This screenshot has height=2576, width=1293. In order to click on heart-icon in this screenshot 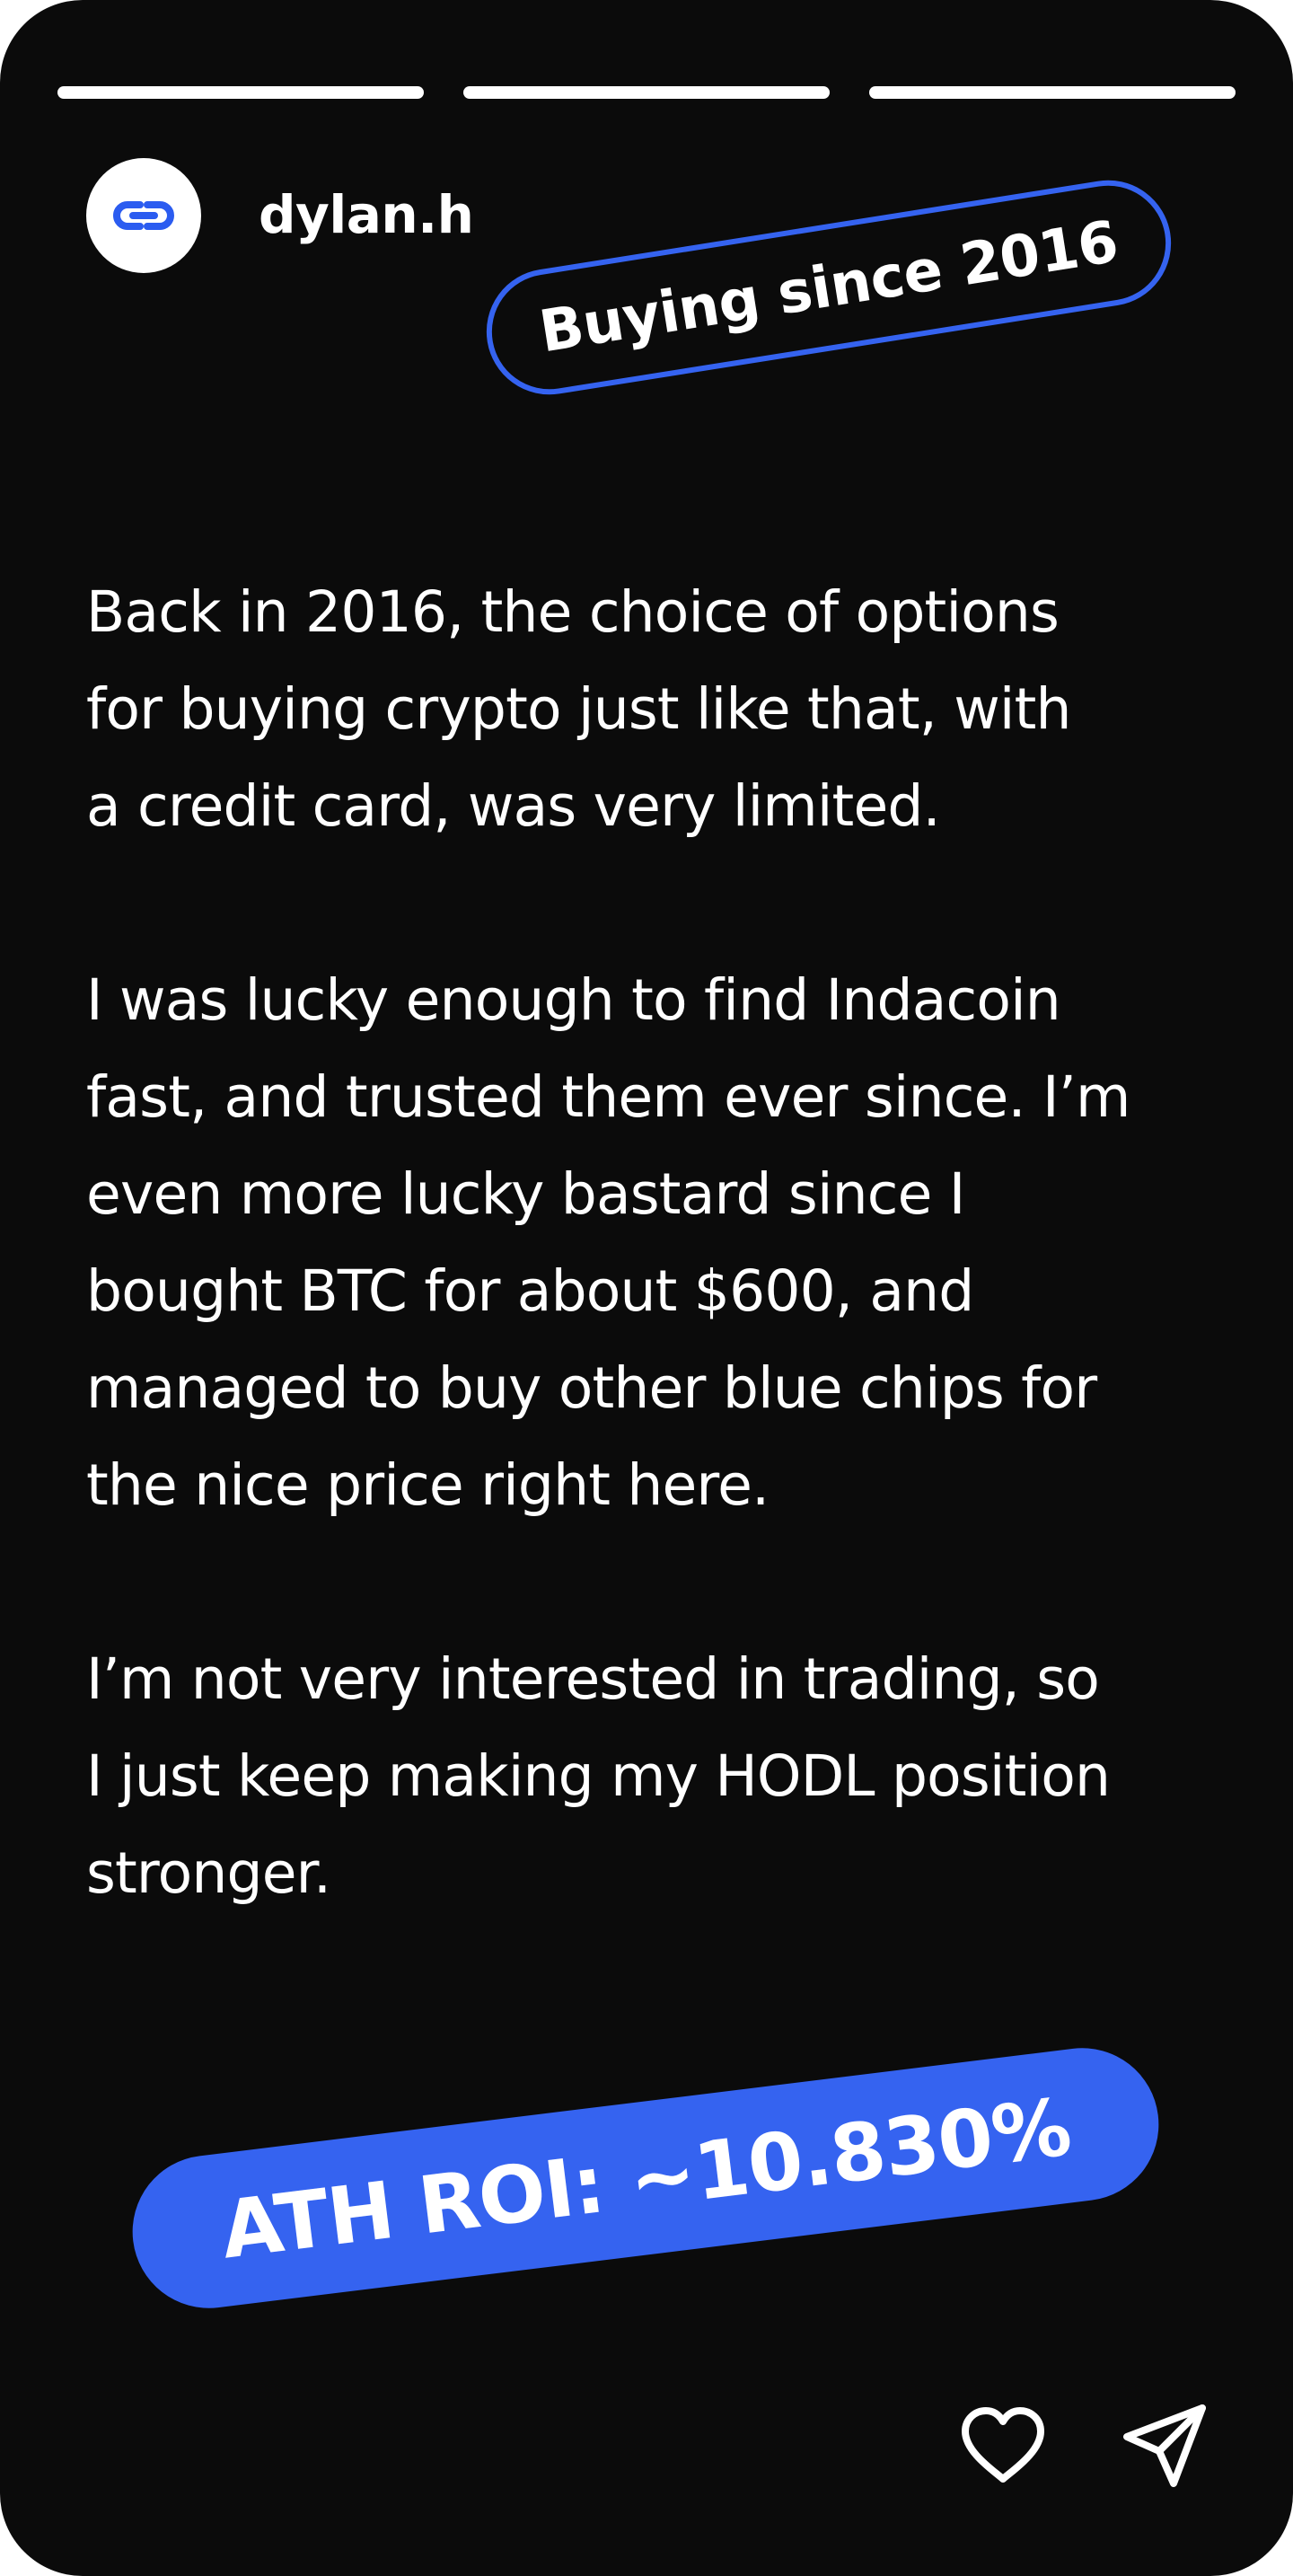, I will do `click(1003, 2445)`.